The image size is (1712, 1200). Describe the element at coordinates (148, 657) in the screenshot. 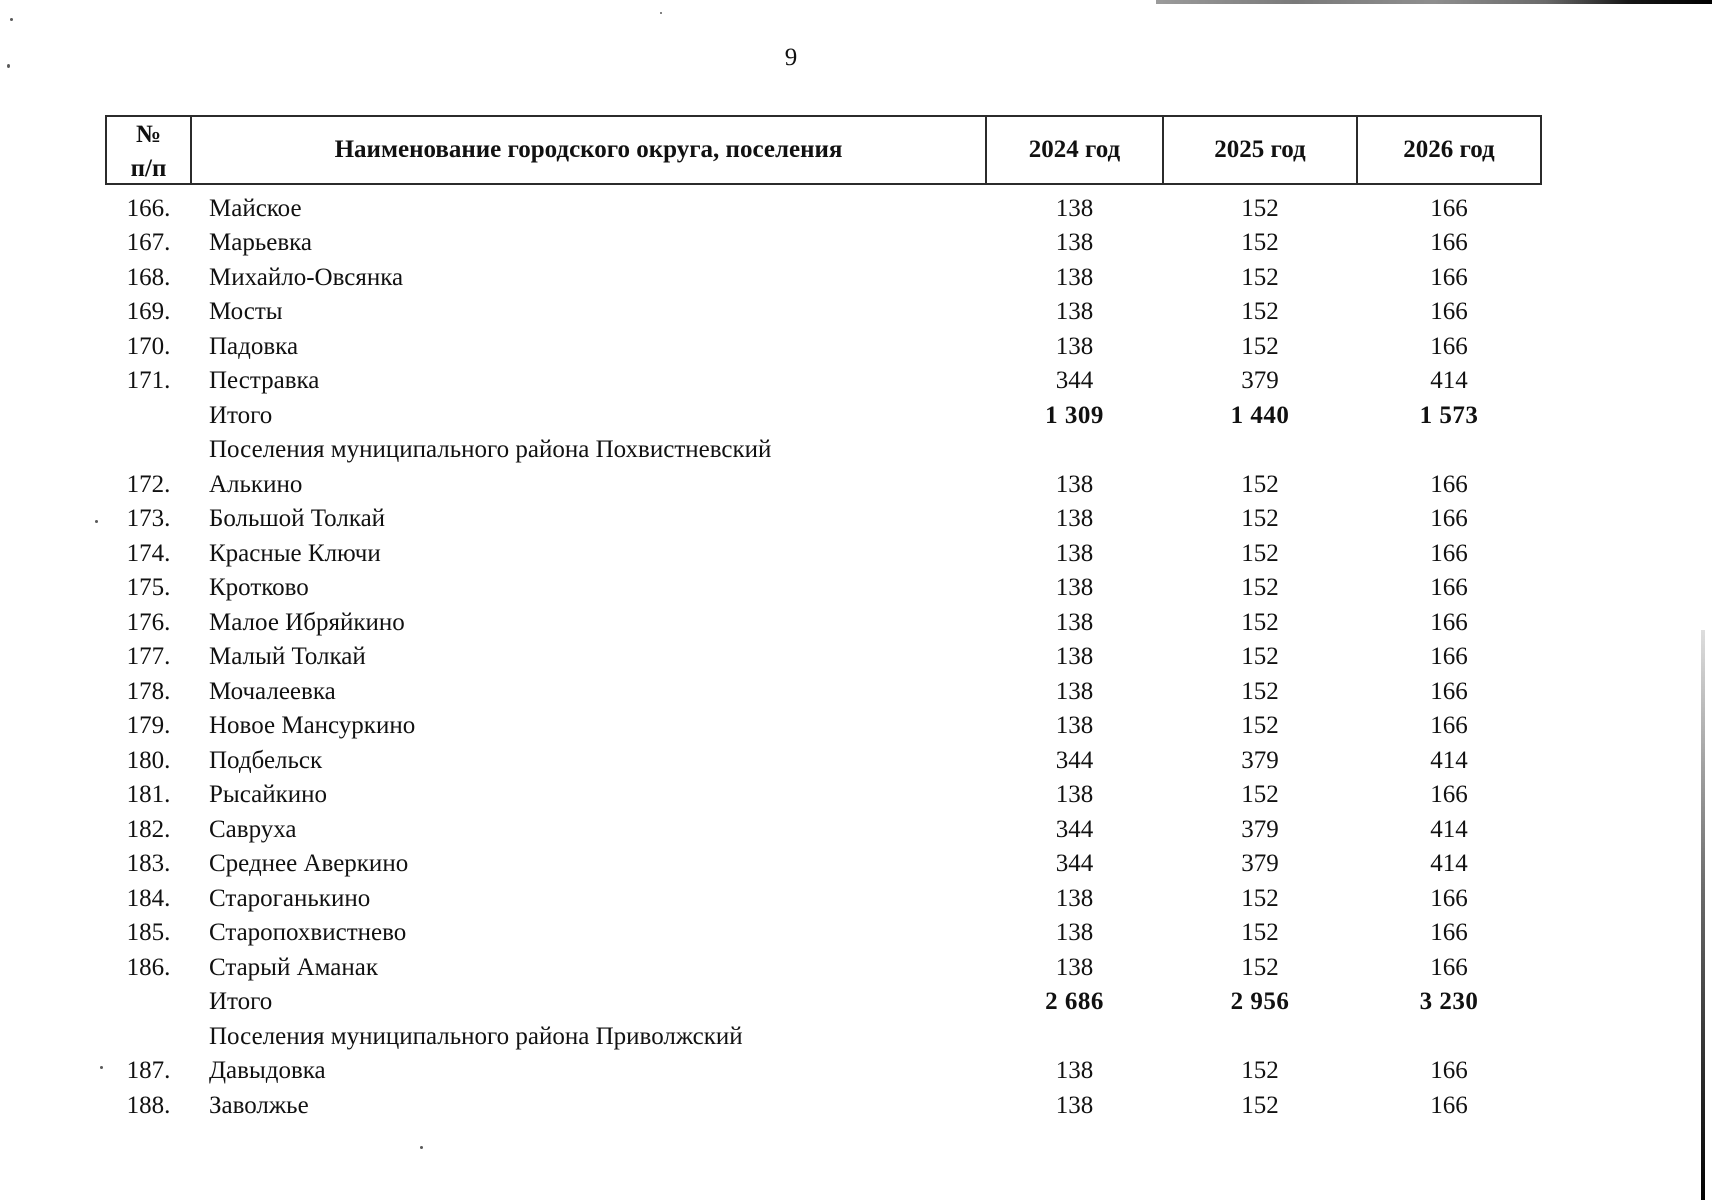

I see `cell-row-number: 177.` at that location.